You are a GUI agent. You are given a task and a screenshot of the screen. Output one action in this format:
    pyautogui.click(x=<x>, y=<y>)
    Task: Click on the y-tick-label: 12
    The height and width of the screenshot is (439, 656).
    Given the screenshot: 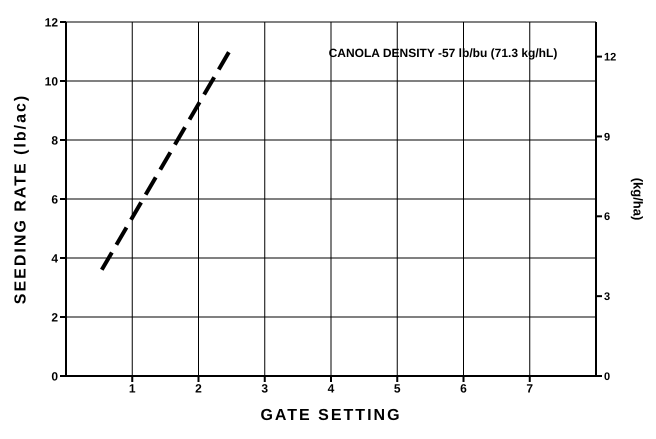 What is the action you would take?
    pyautogui.click(x=51, y=22)
    